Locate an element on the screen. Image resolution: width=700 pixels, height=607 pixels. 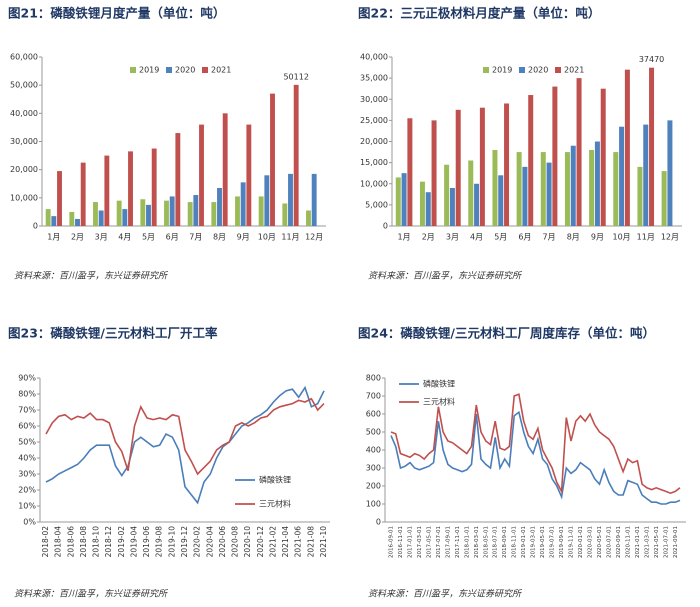
x-tick-label: 2019-04 is located at coordinates (133, 542).